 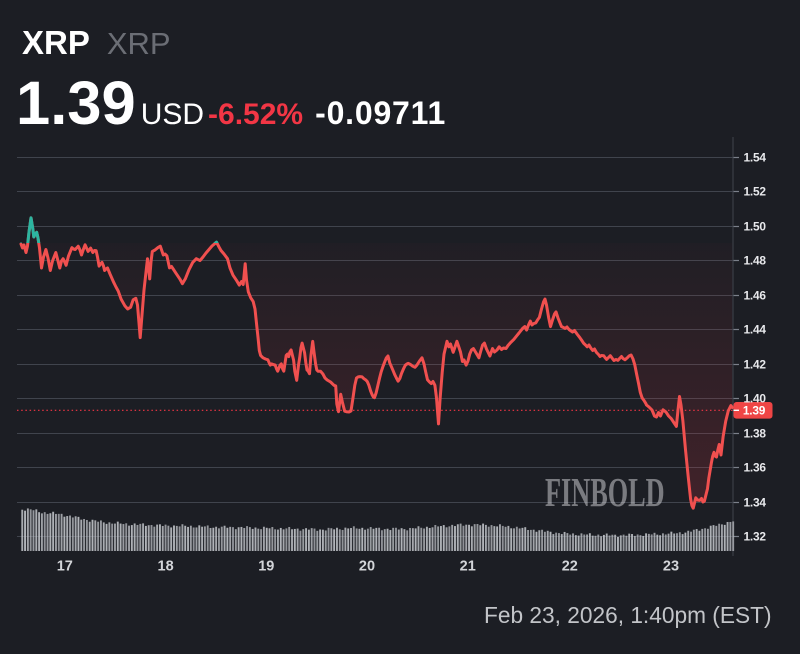 I want to click on svg-text: 22, so click(x=570, y=567).